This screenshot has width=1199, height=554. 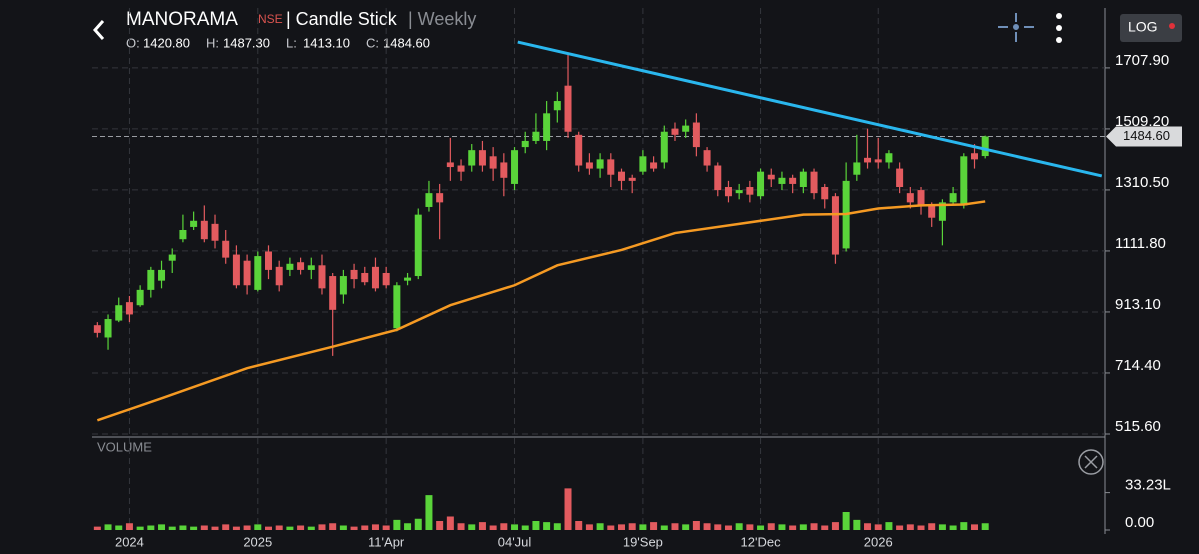 What do you see at coordinates (1139, 522) in the screenshot?
I see `volume-y-tick-label: 0.00` at bounding box center [1139, 522].